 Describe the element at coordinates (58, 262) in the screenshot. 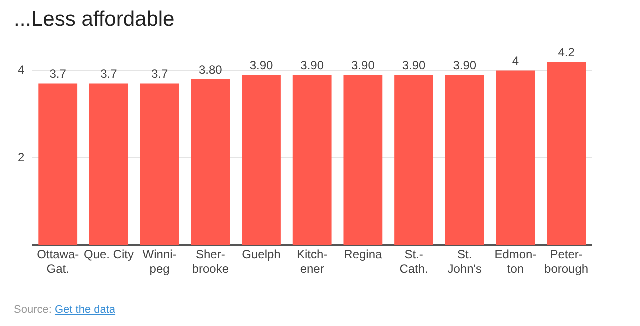

I see `x-tick-label: Ottawa- Gat.` at that location.